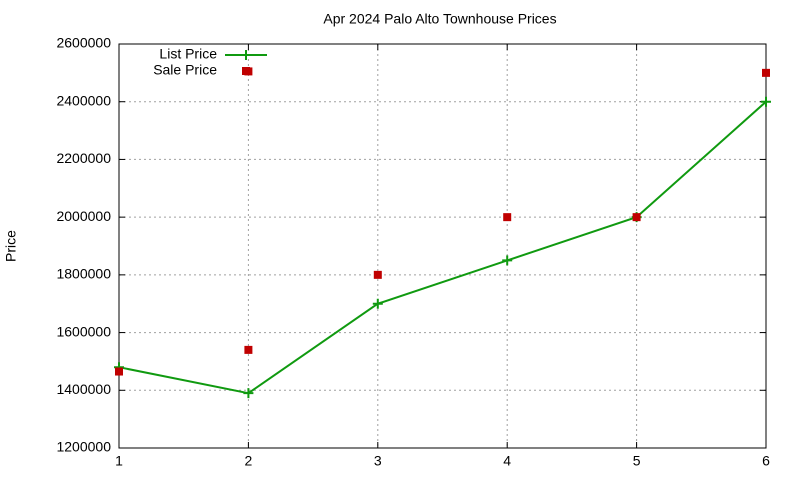 The width and height of the screenshot is (800, 480). What do you see at coordinates (439, 19) in the screenshot?
I see `chart-title: Apr 2024 Palo Alto Townhouse Prices` at bounding box center [439, 19].